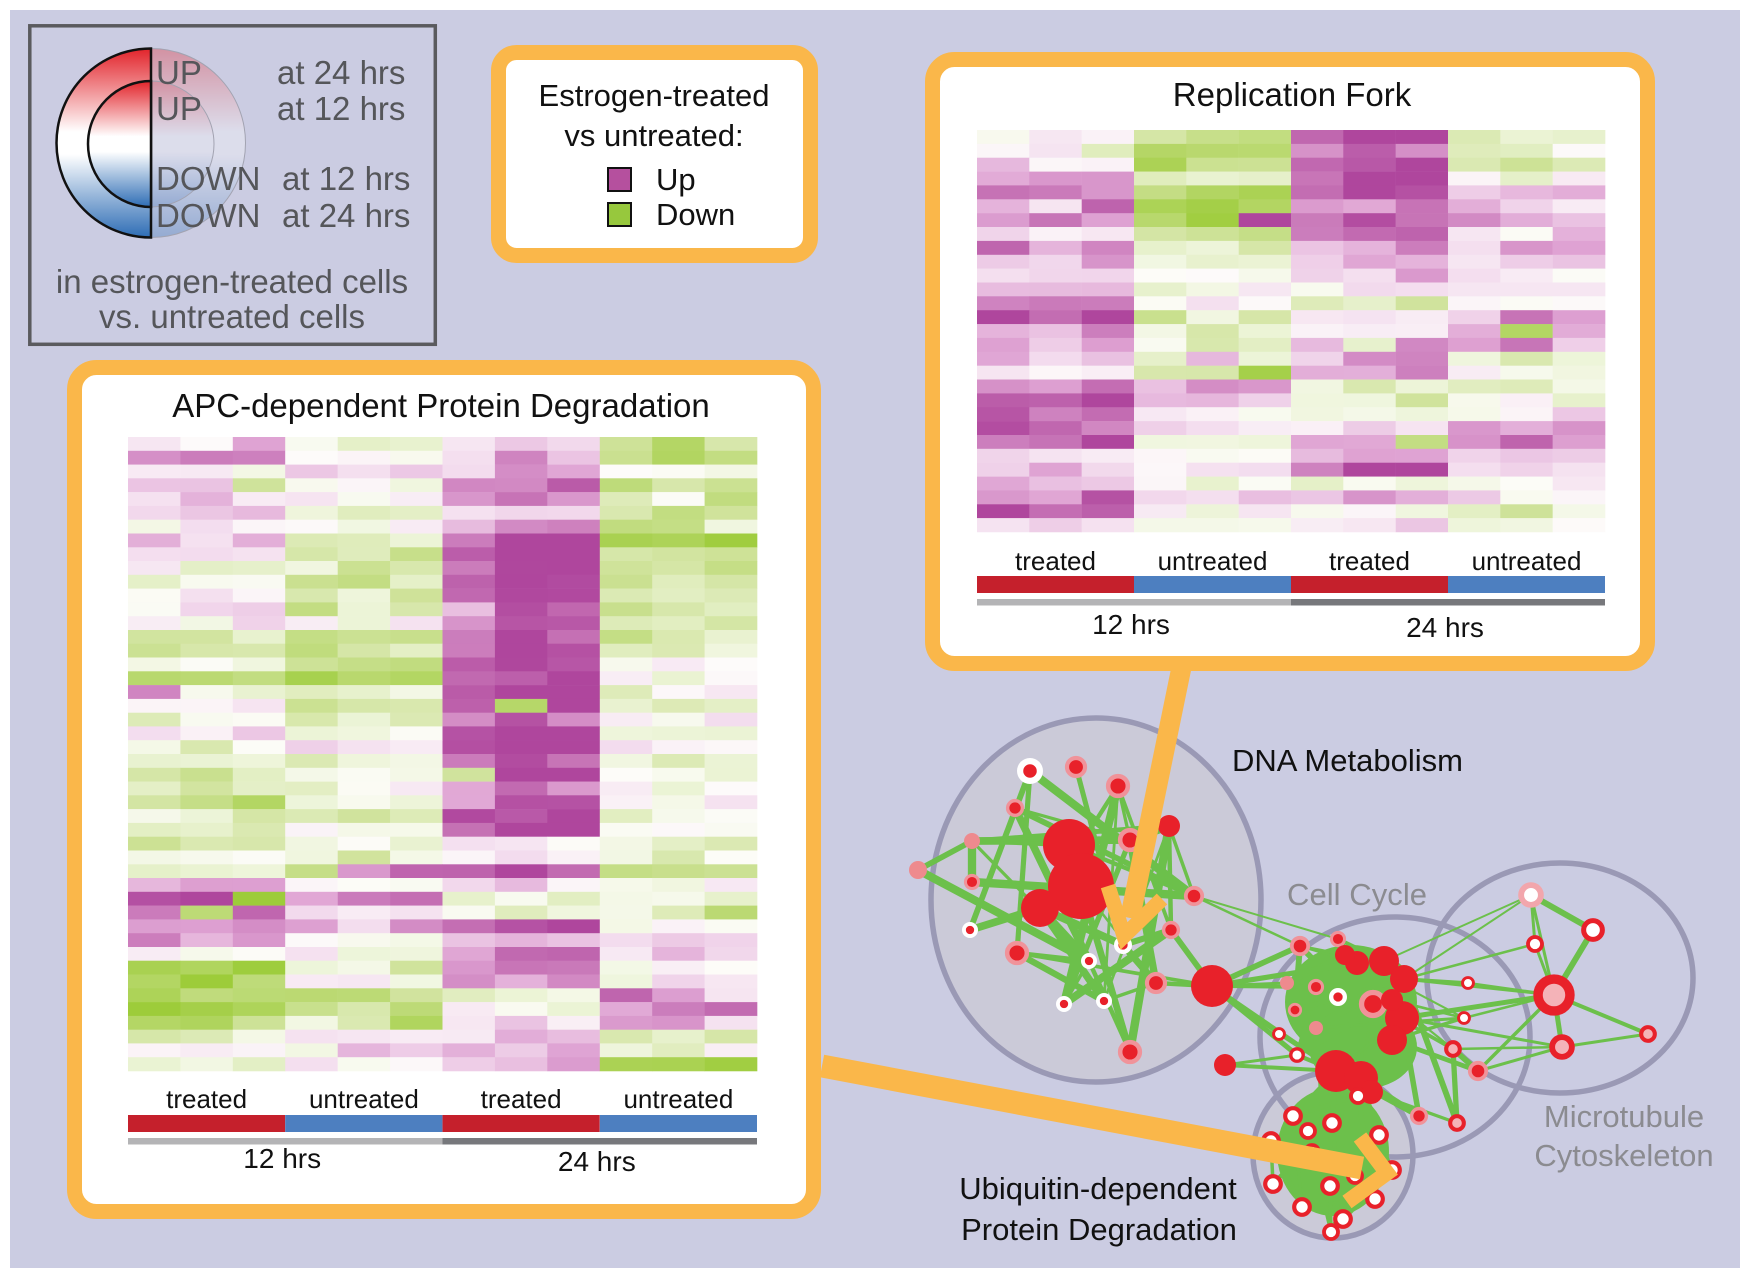  I want to click on svg-text: Cytoskeleton, so click(1623, 1155).